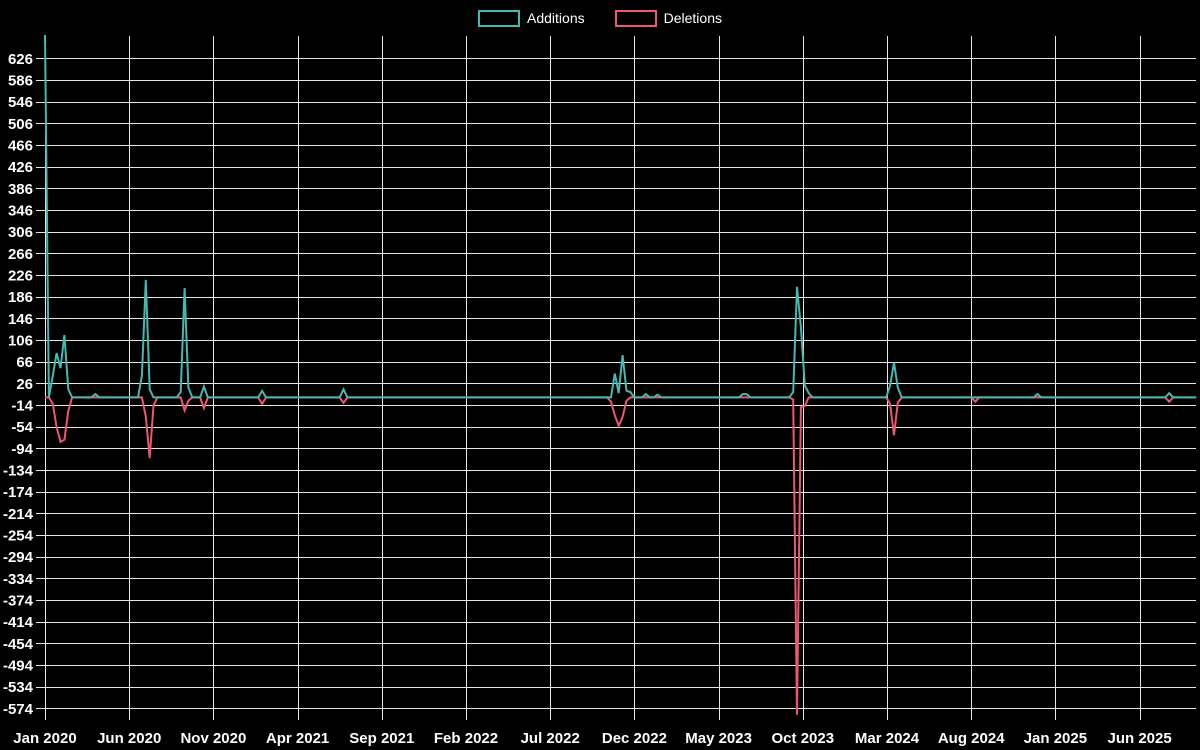 This screenshot has width=1200, height=750. Describe the element at coordinates (18, 471) in the screenshot. I see `y-axis-tick-label: -134` at that location.